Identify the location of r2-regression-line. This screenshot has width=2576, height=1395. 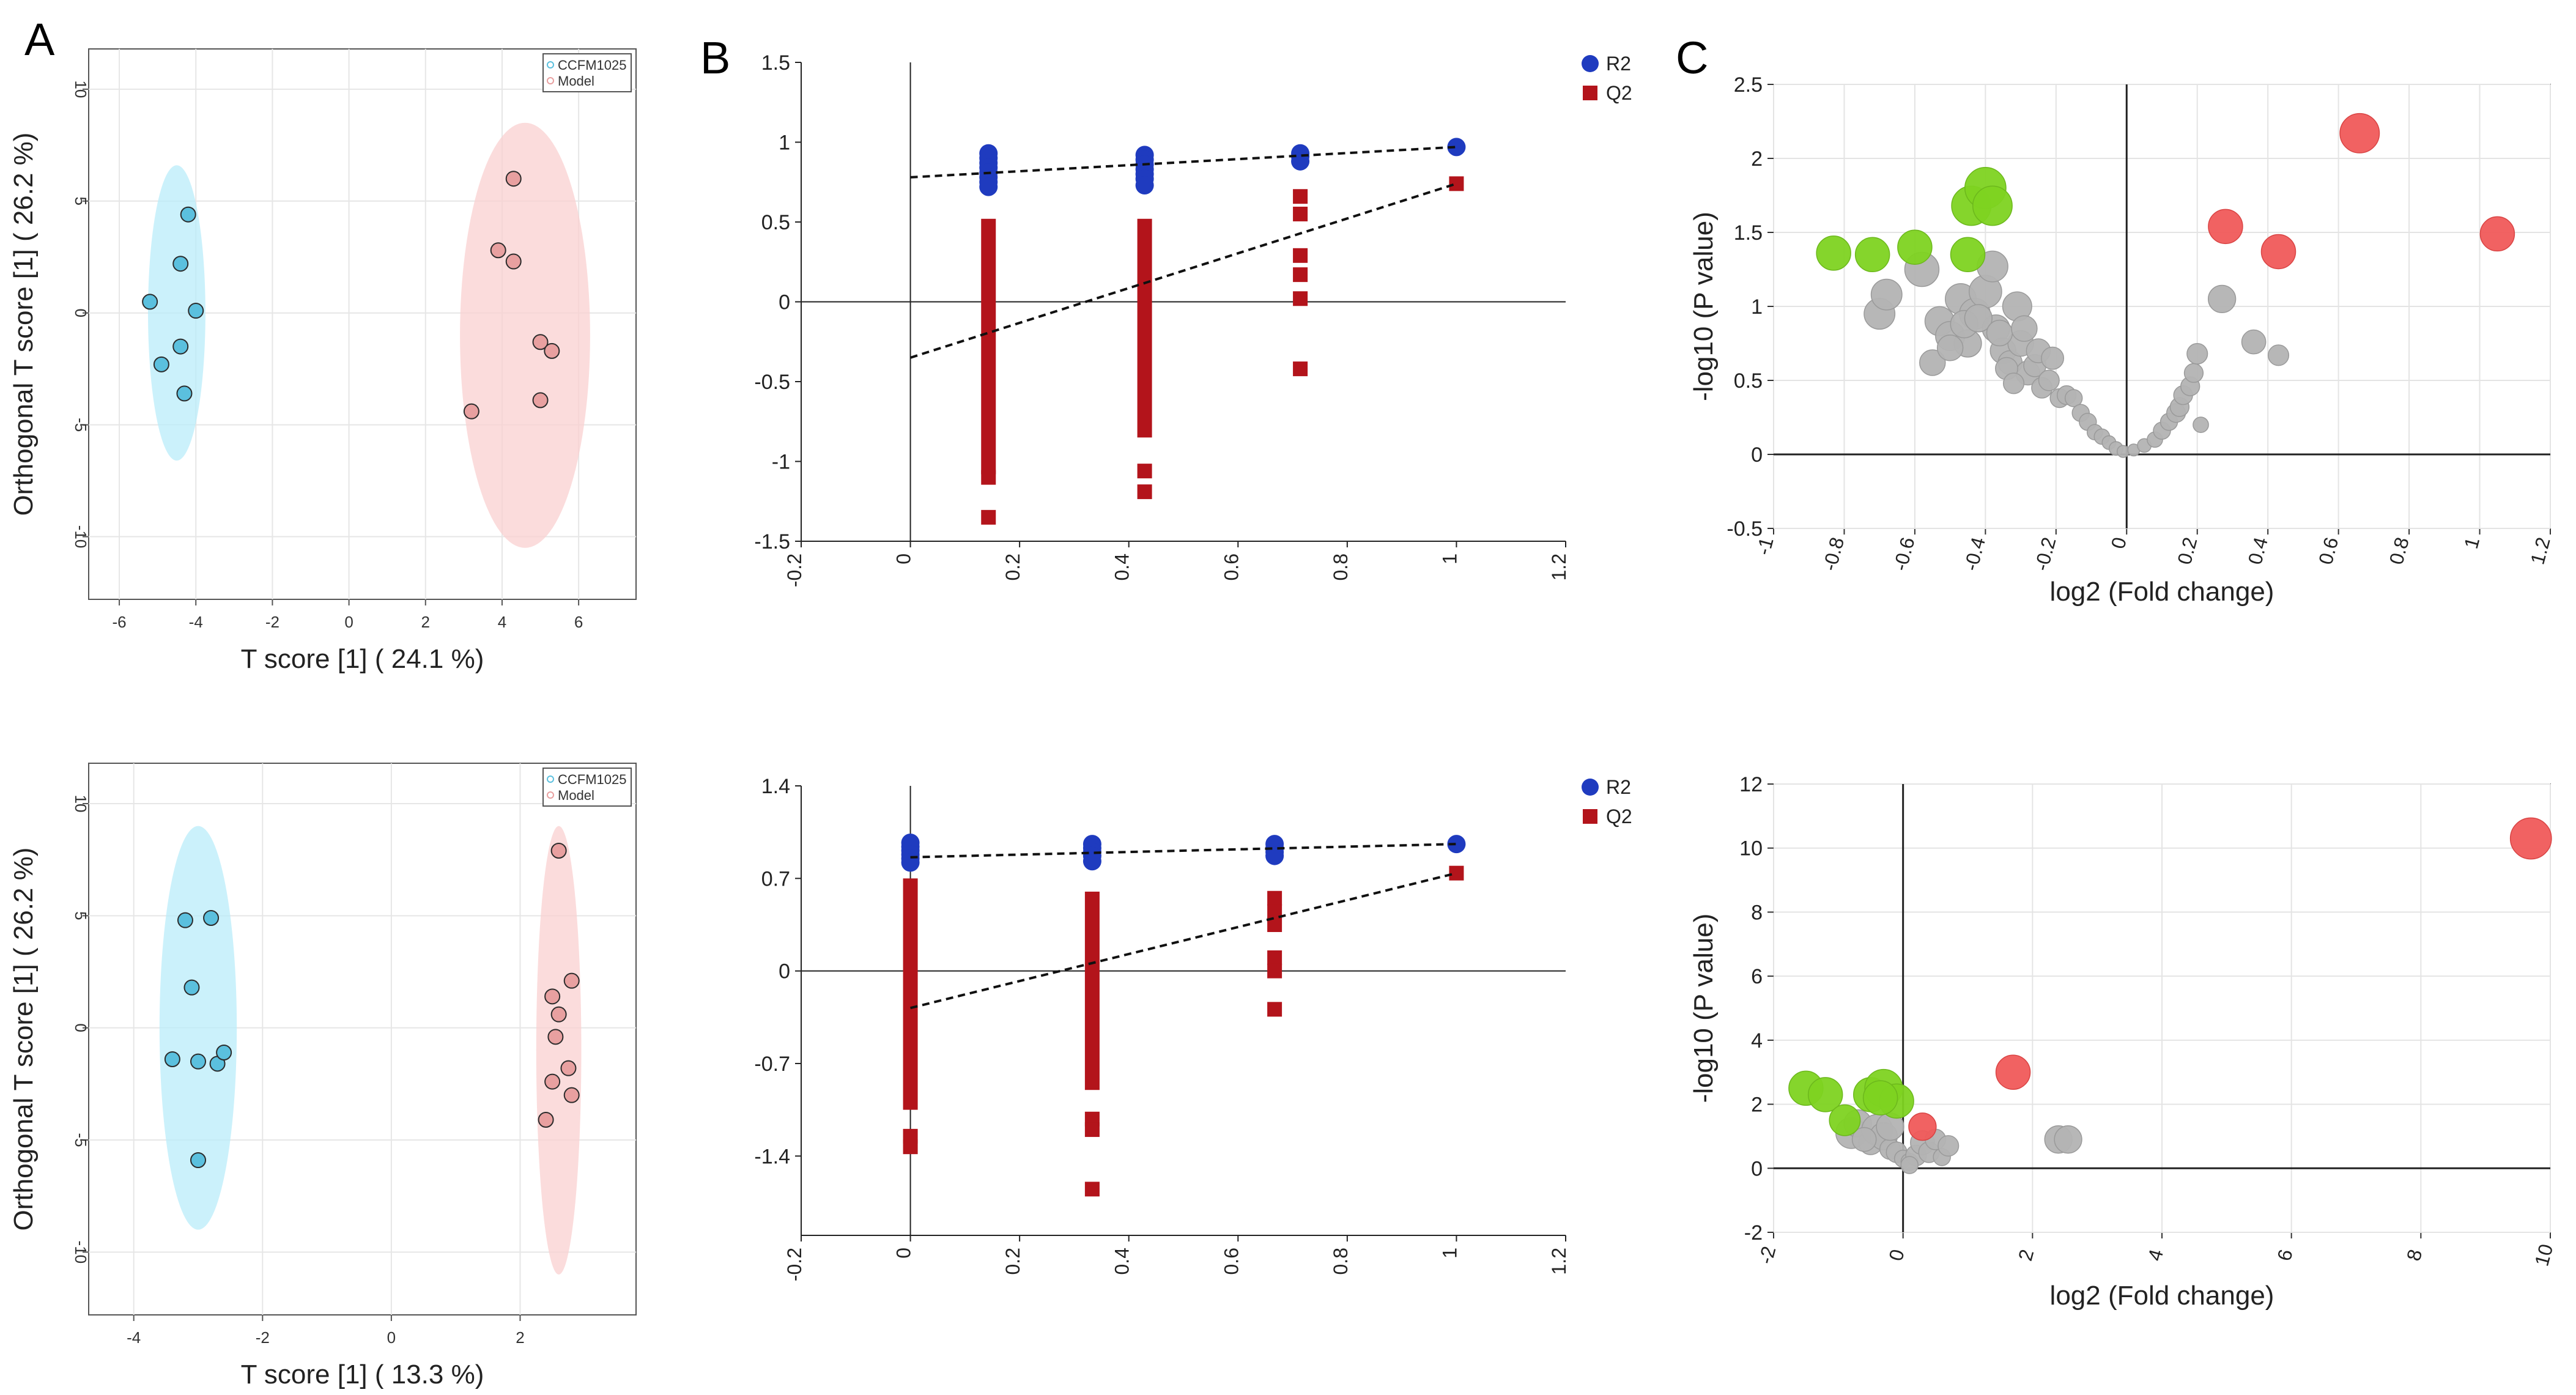
(1183, 851).